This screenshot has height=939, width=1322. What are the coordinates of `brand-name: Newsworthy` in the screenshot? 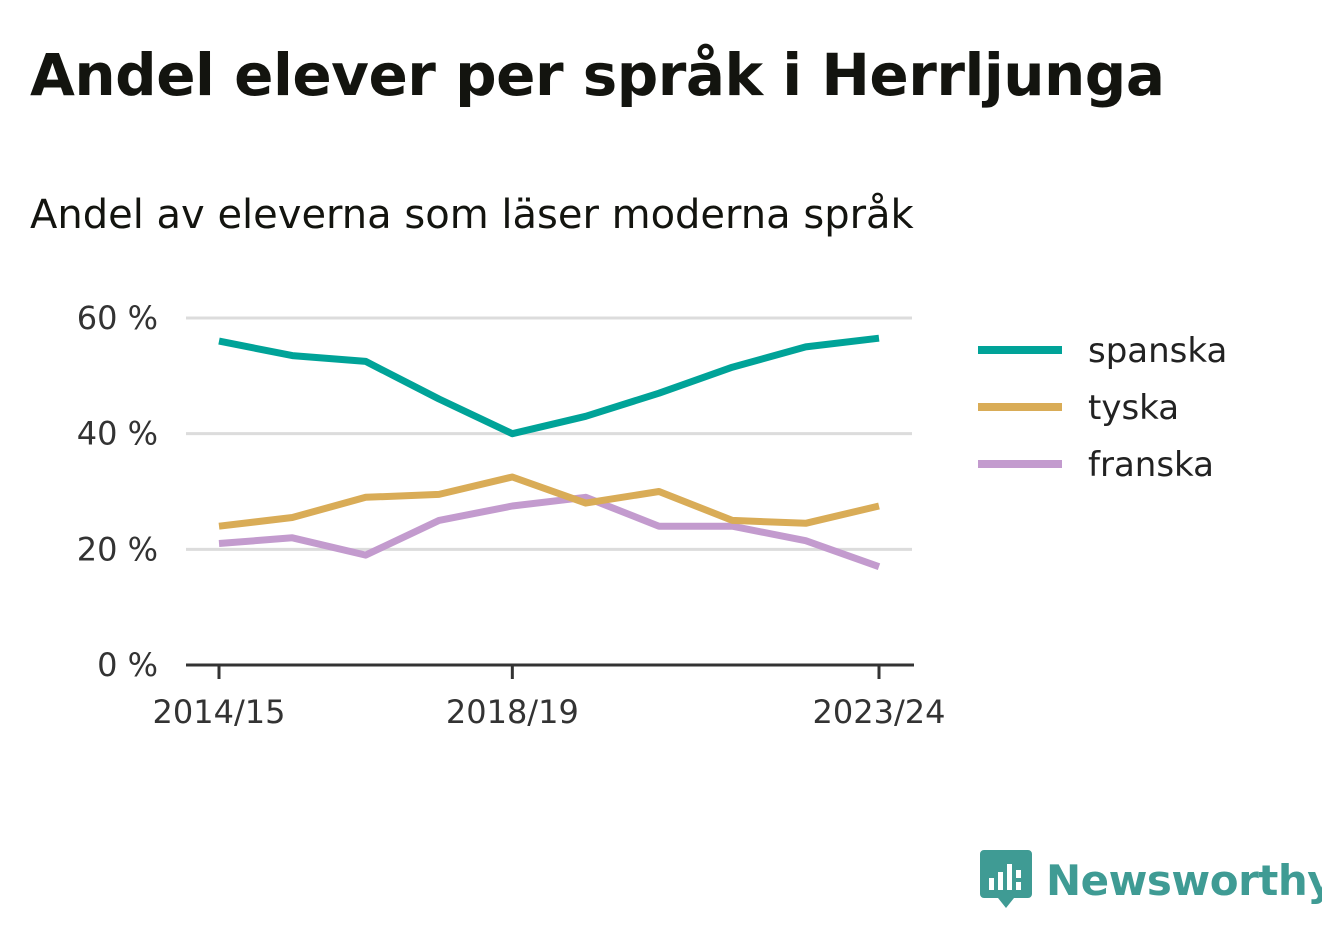 It's located at (1184, 880).